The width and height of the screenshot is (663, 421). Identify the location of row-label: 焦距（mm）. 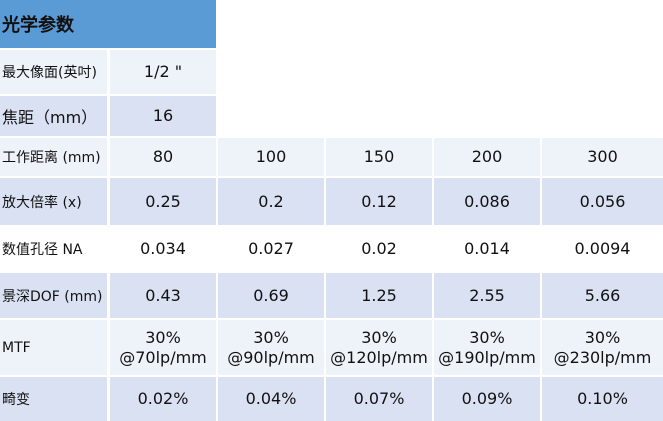
(53, 116).